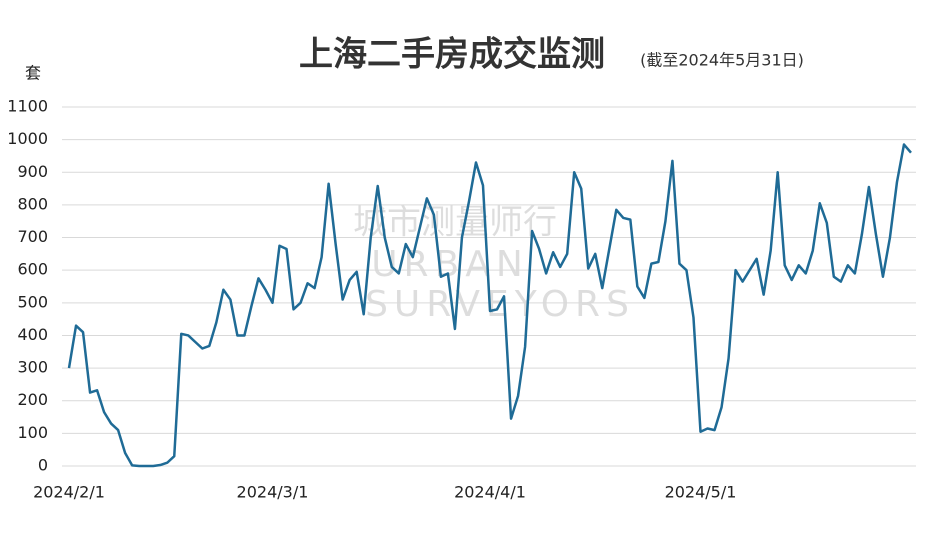 This screenshot has height=544, width=933. What do you see at coordinates (69, 492) in the screenshot?
I see `x-tick-label: 2024/2/1` at bounding box center [69, 492].